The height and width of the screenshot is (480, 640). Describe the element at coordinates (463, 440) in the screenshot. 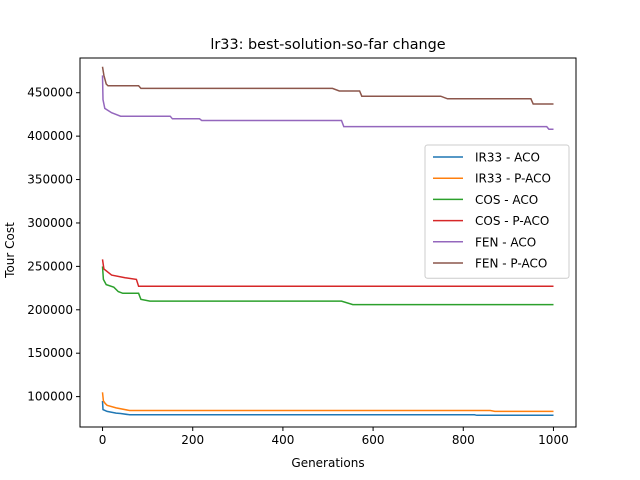

I see `x-tick-label: 800` at that location.